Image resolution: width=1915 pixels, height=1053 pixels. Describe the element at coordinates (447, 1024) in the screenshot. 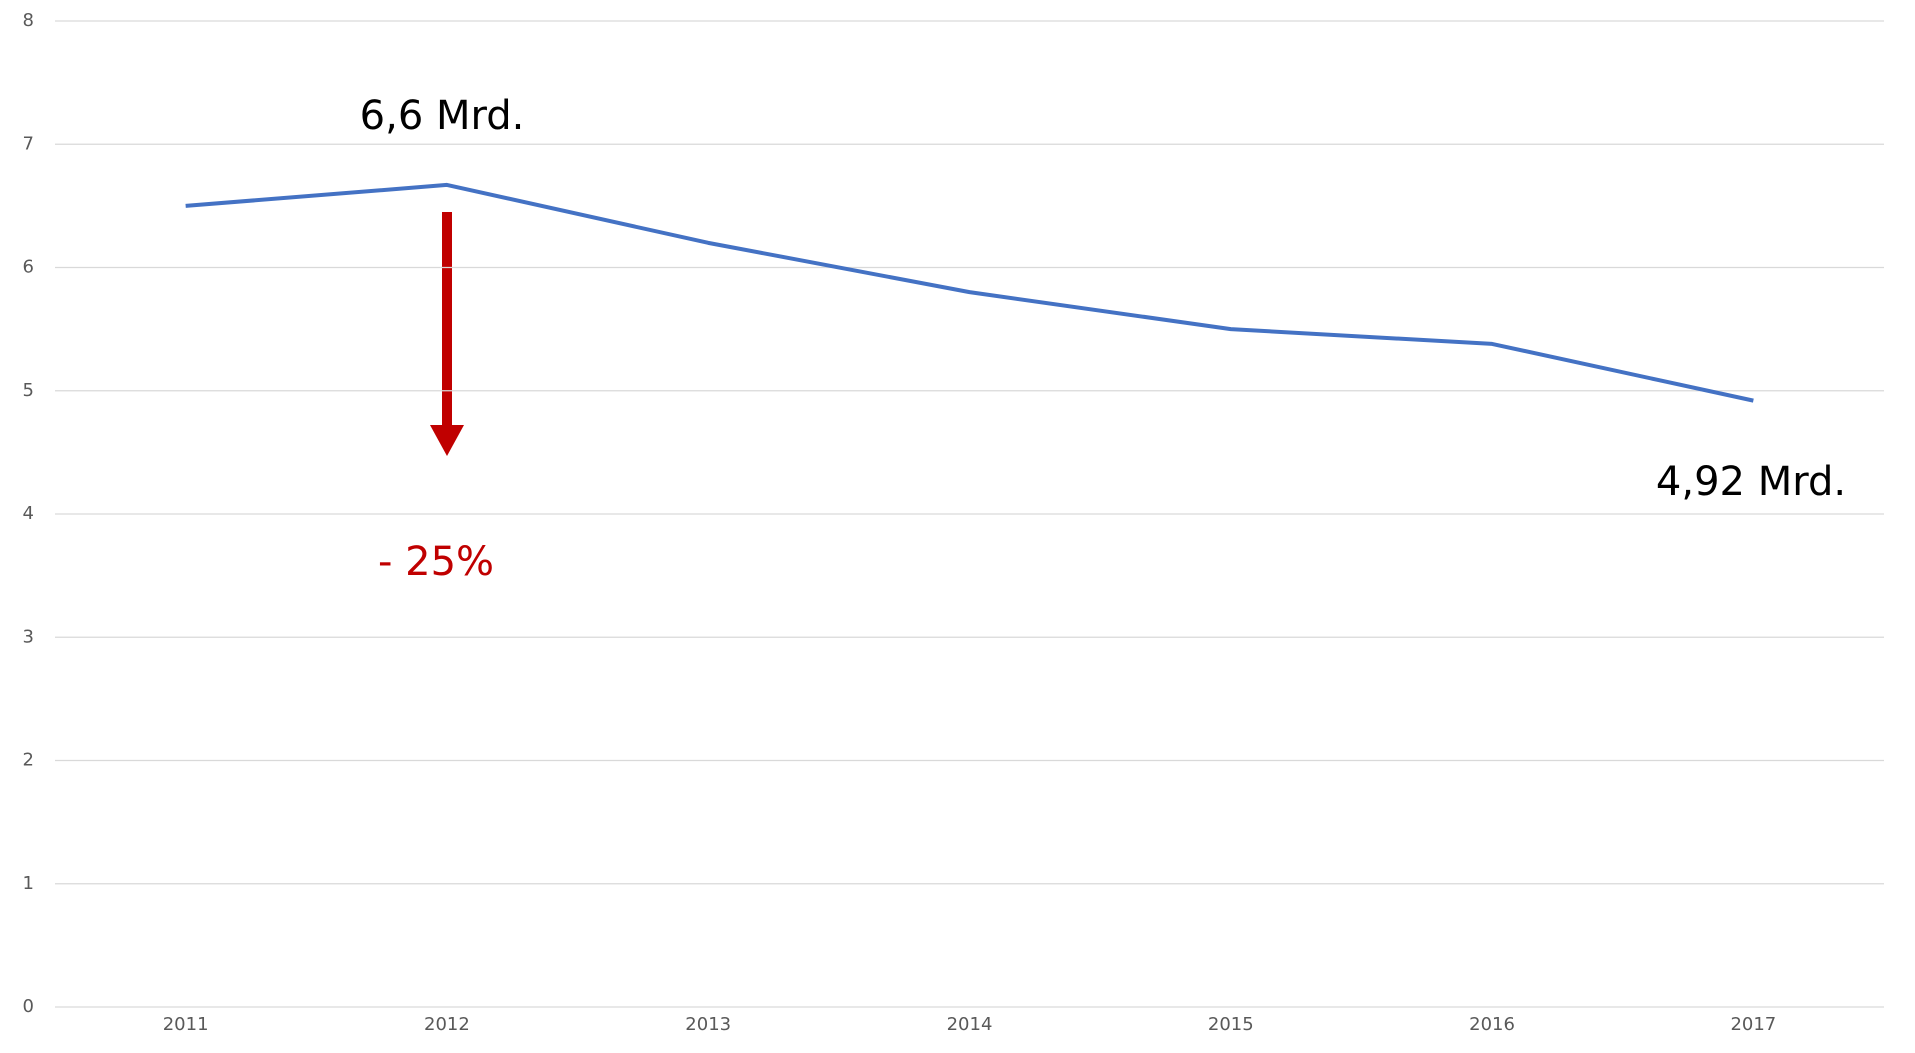

I see `x-tick-label: 2012` at that location.